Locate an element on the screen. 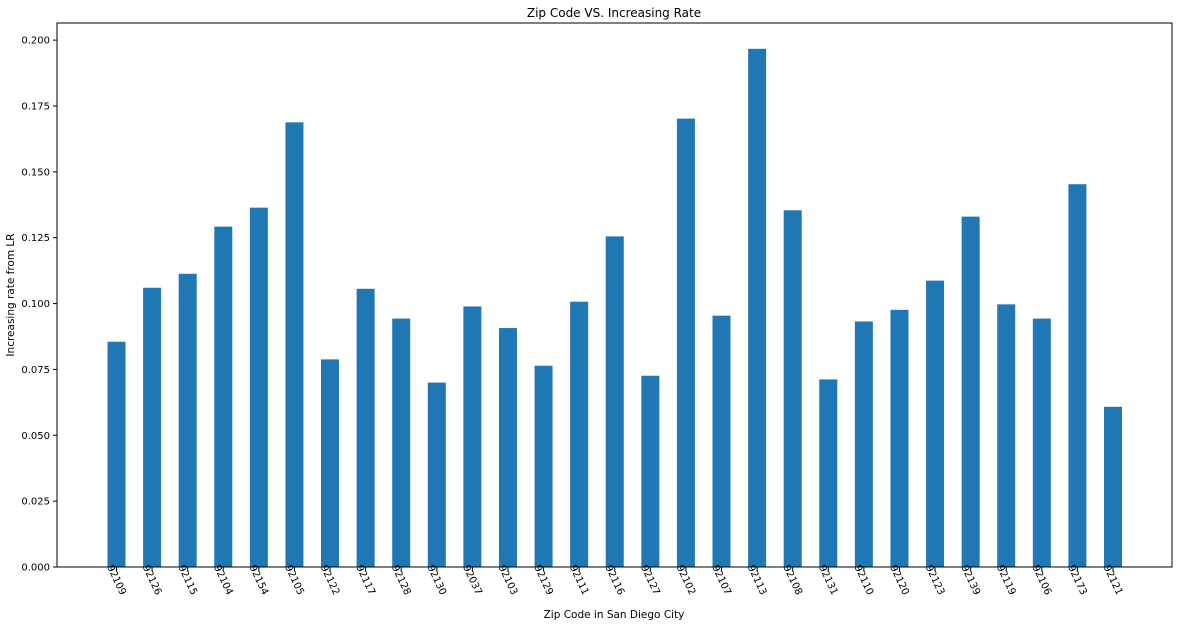 The width and height of the screenshot is (1183, 627). x-tick-label: 92037 is located at coordinates (471, 579).